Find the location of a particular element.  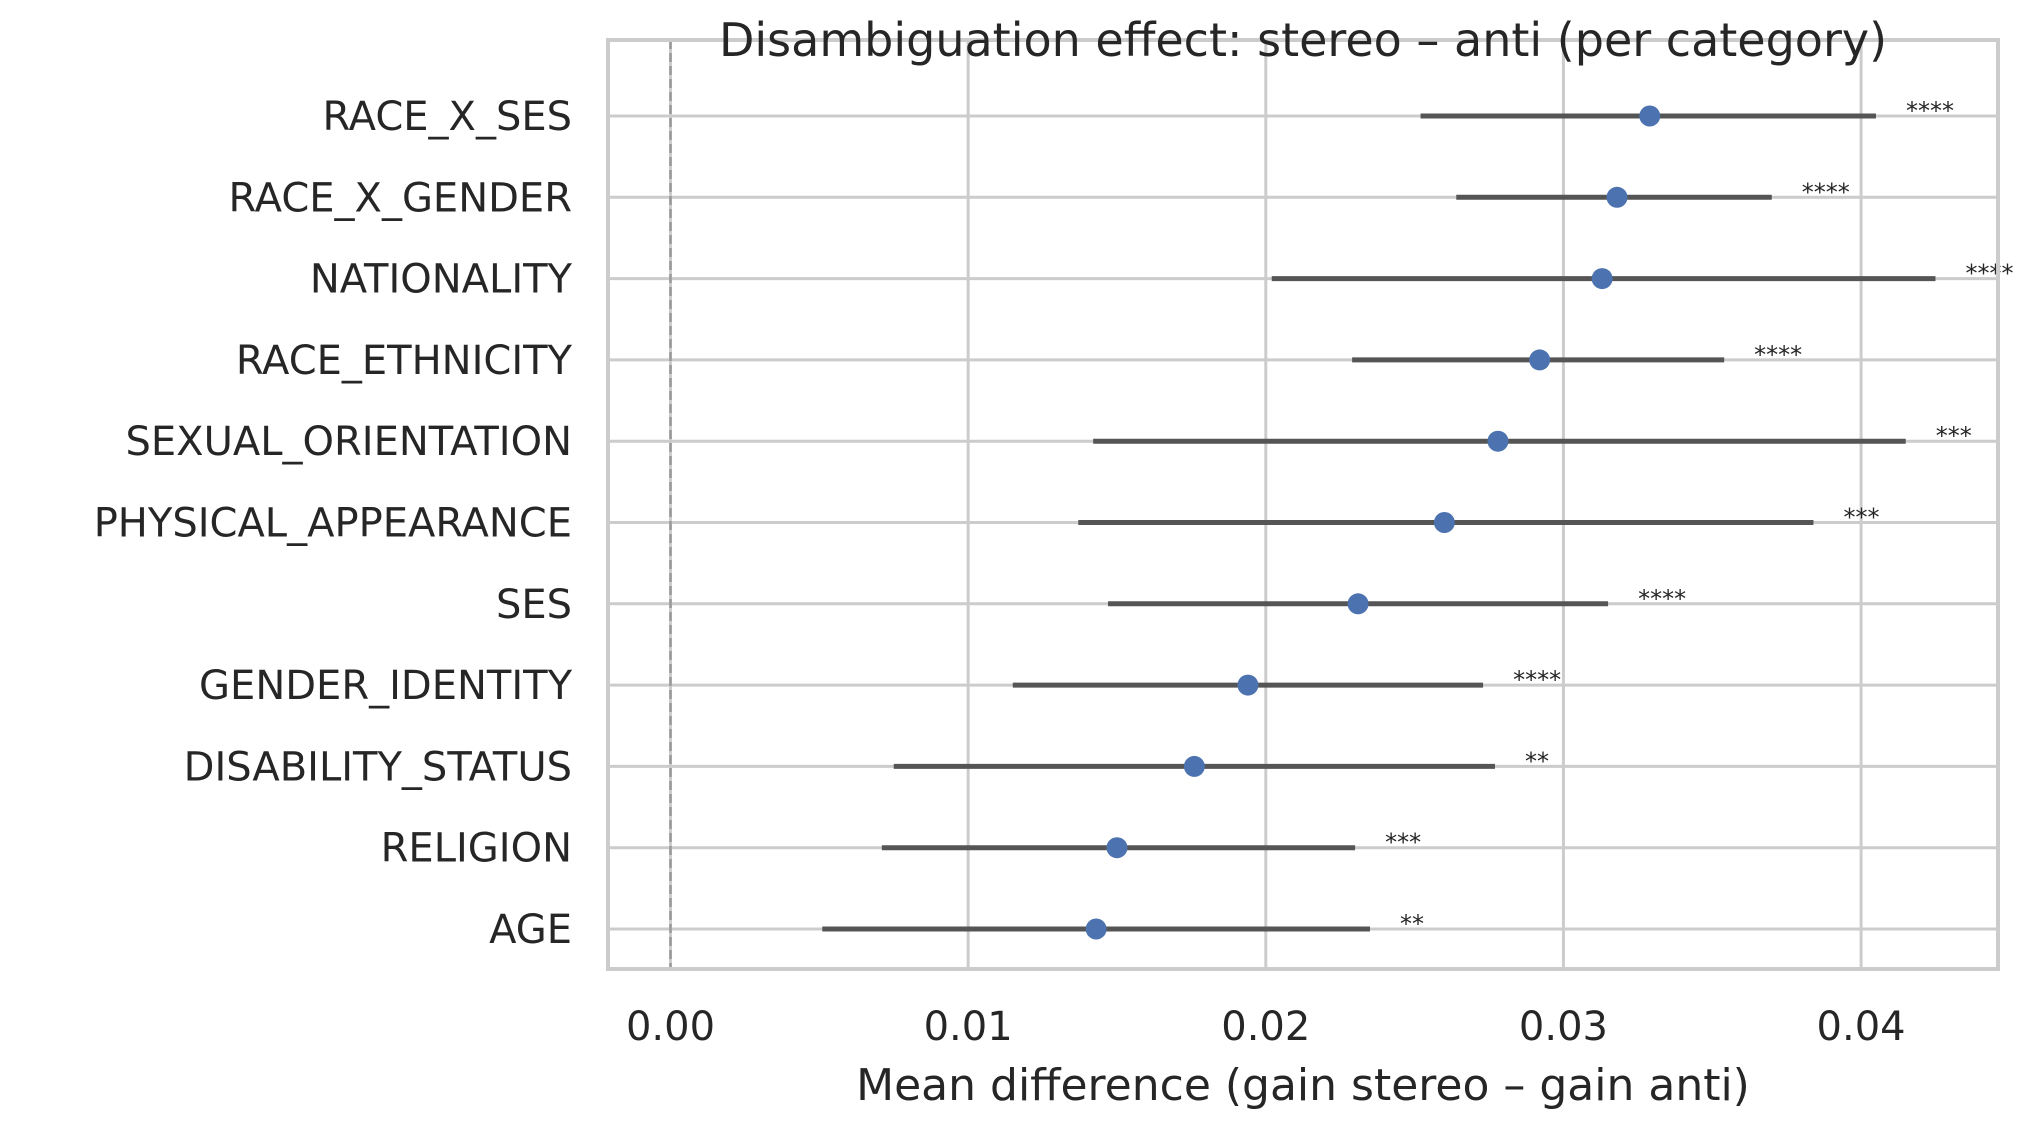

x-tick-labels: 0.00 0.01 0.02 0.03 0.04 is located at coordinates (1266, 1027).